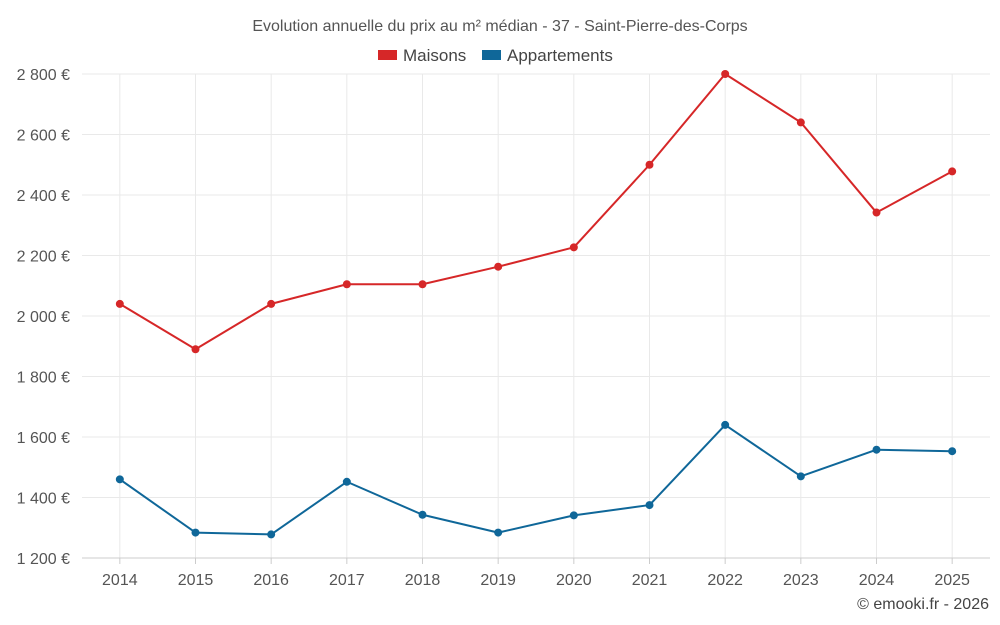 This screenshot has width=1000, height=625. Describe the element at coordinates (43, 559) in the screenshot. I see `y-tick-label: 1 200 €` at that location.